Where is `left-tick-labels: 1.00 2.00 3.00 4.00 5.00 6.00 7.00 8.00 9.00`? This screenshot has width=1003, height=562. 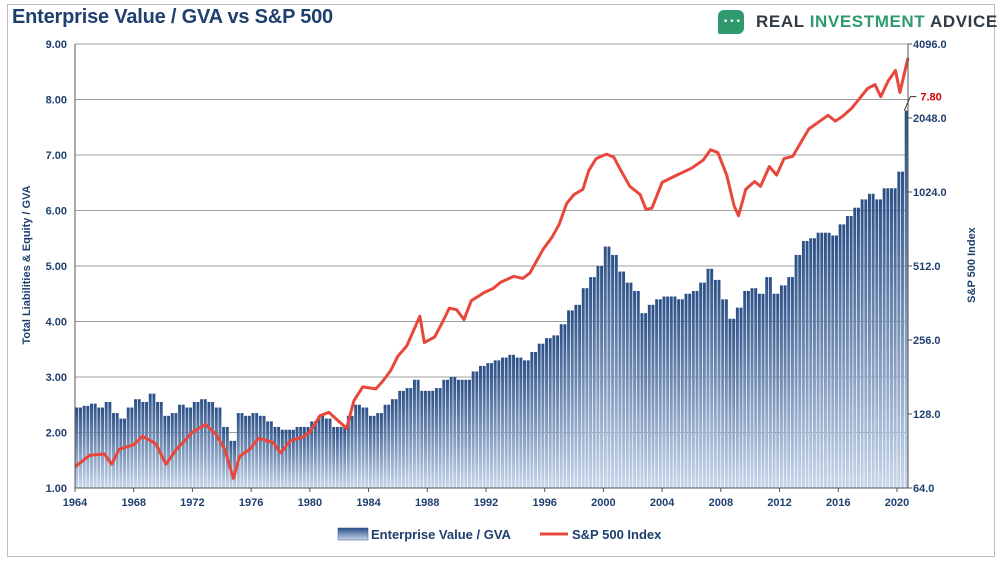
left-tick-labels: 1.00 2.00 3.00 4.00 5.00 6.00 7.00 8.00 9.00 is located at coordinates (56, 267).